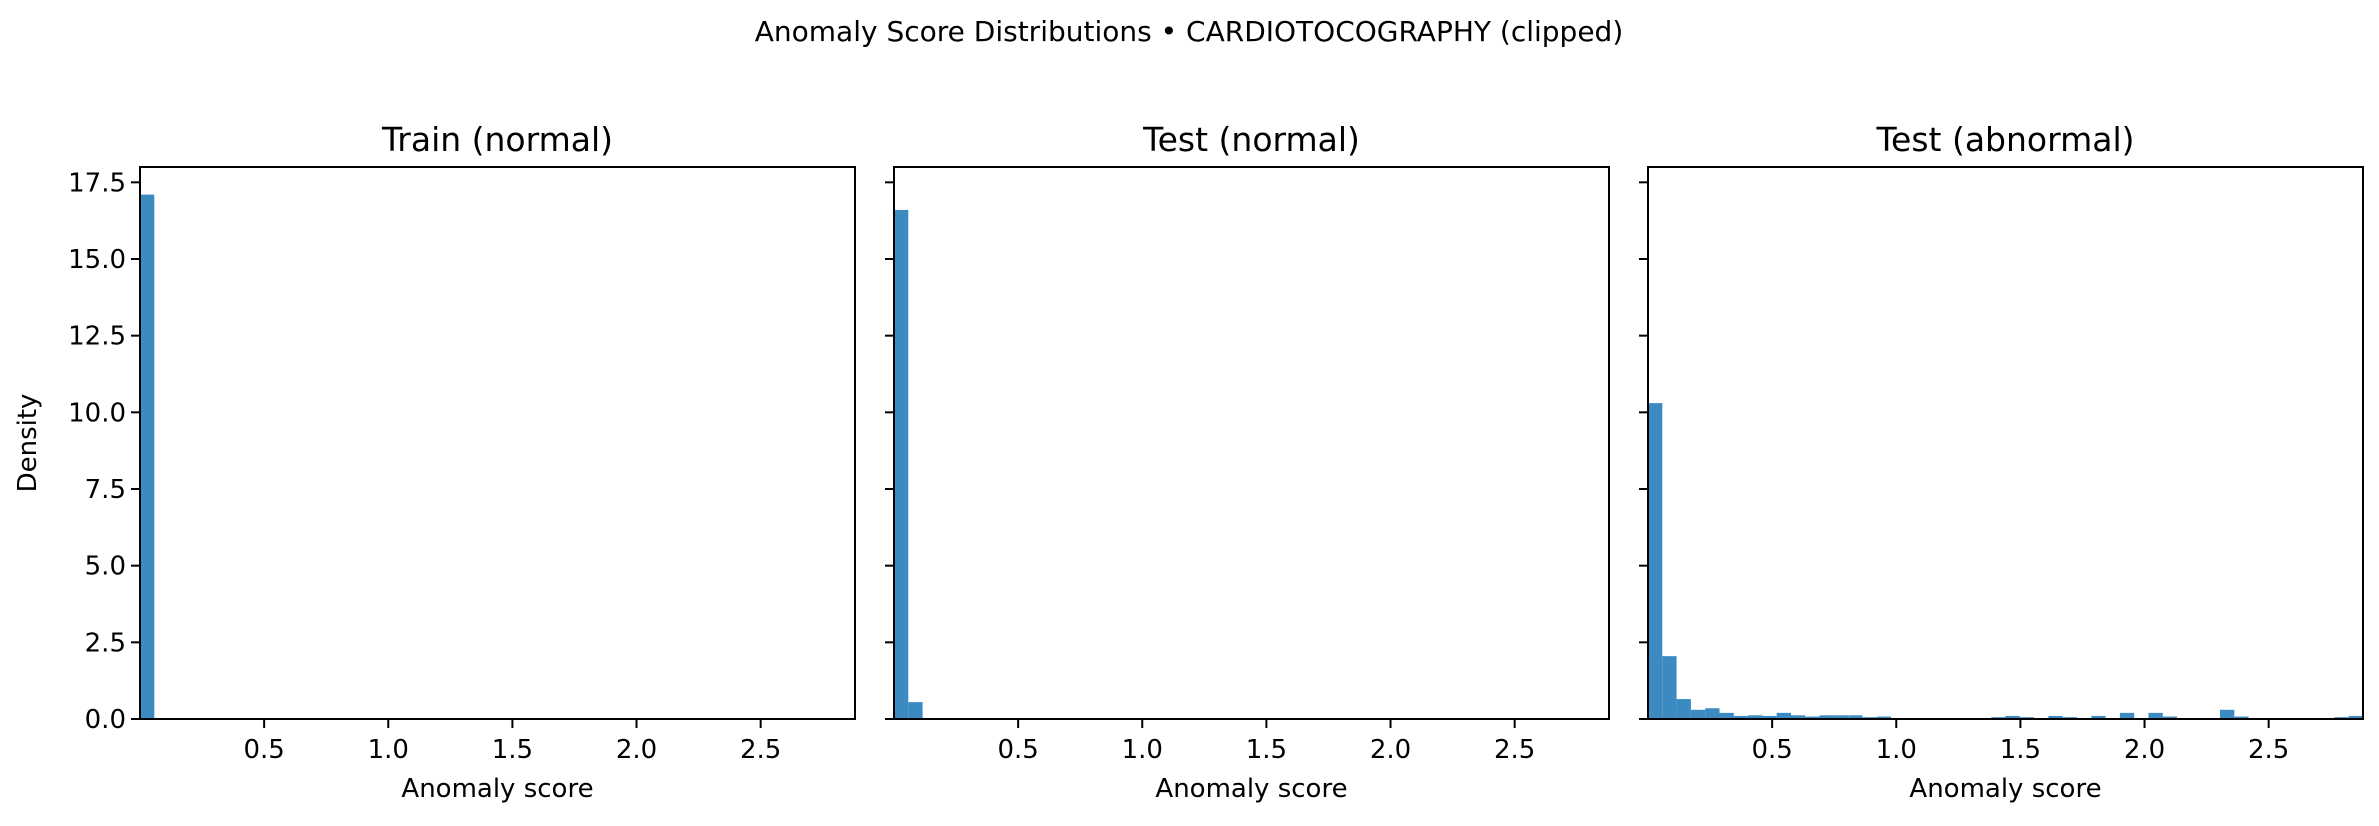 The image size is (2379, 826). Describe the element at coordinates (1251, 139) in the screenshot. I see `panel-title: Test (normal)` at that location.